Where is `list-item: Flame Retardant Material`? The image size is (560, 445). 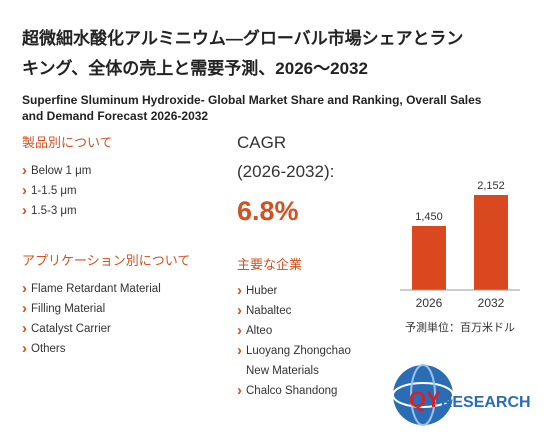
list-item: Flame Retardant Material is located at coordinates (91, 288).